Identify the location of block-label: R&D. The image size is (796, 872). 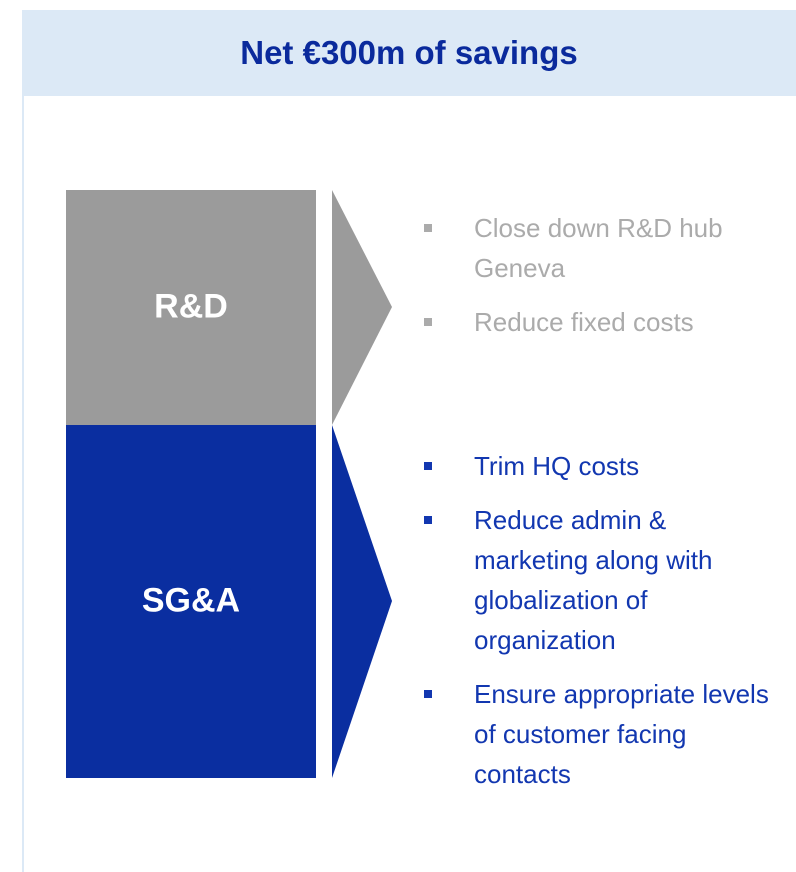
(191, 306).